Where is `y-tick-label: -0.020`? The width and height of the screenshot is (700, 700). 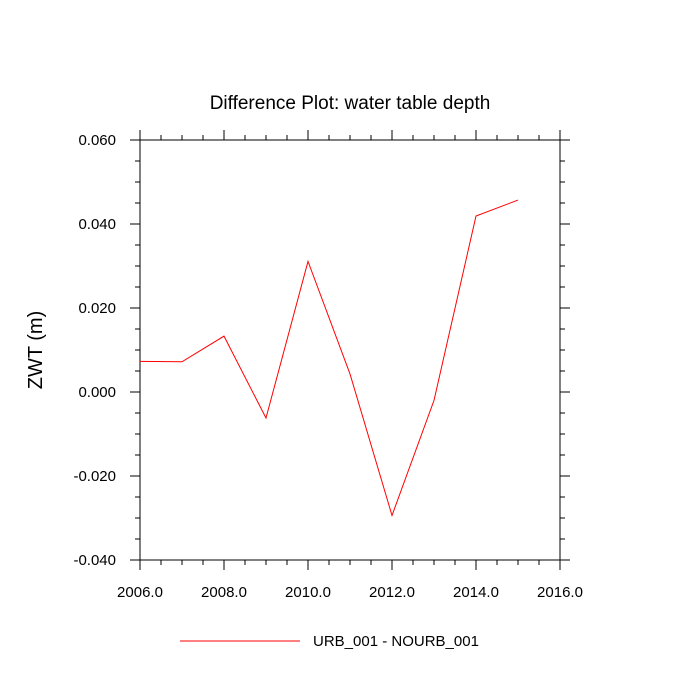
y-tick-label: -0.020 is located at coordinates (94, 476).